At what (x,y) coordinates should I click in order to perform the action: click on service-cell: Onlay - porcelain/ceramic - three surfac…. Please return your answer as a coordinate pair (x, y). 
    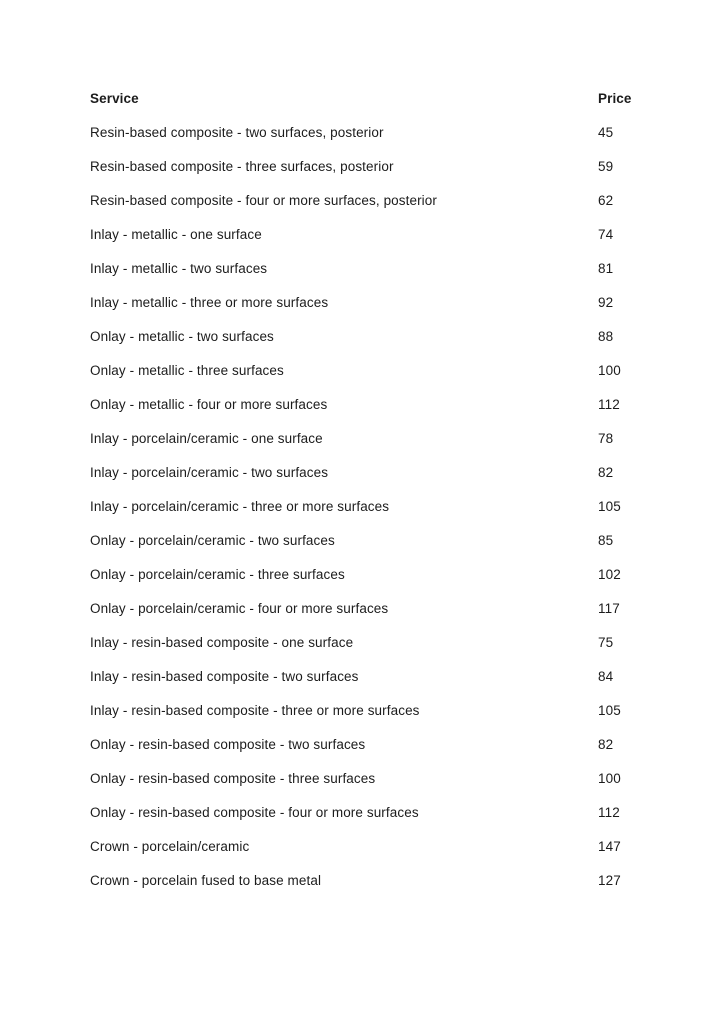
    Looking at the image, I should click on (217, 575).